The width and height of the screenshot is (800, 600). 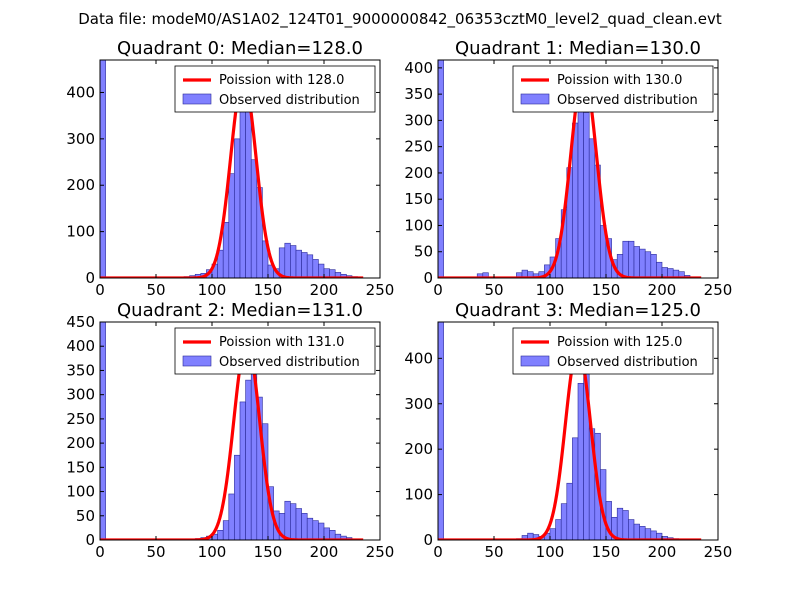 I want to click on chart-legend: Poission with 131.0 Observed distribution, so click(x=275, y=351).